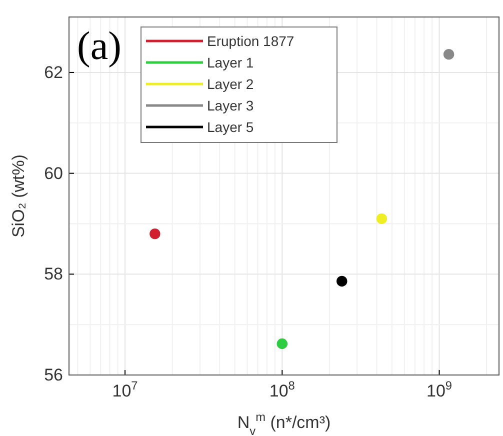 The image size is (503, 436). Describe the element at coordinates (230, 127) in the screenshot. I see `legend-label: Layer 5` at that location.